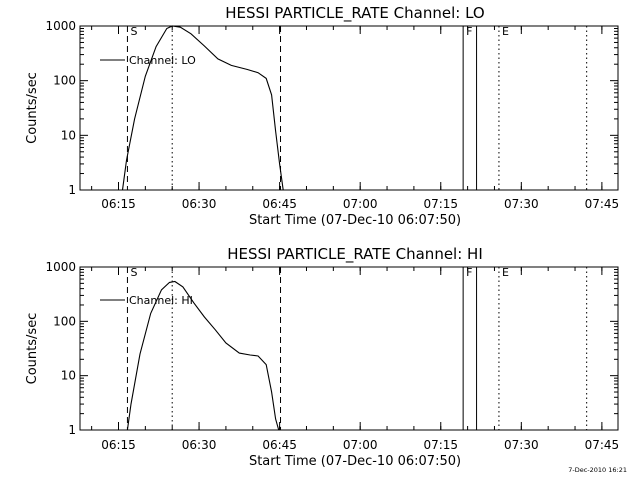  I want to click on timestamp-stamp: 7-Dec-2010 16:21, so click(597, 470).